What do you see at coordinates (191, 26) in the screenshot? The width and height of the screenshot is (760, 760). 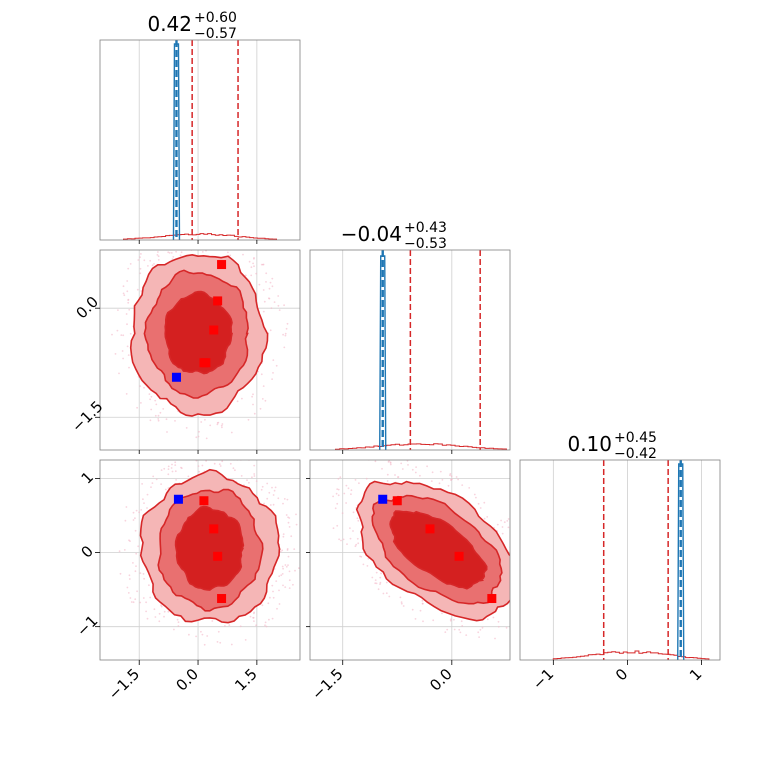 I see `marginal-title-p1: 0.42 +0.60−0.57` at bounding box center [191, 26].